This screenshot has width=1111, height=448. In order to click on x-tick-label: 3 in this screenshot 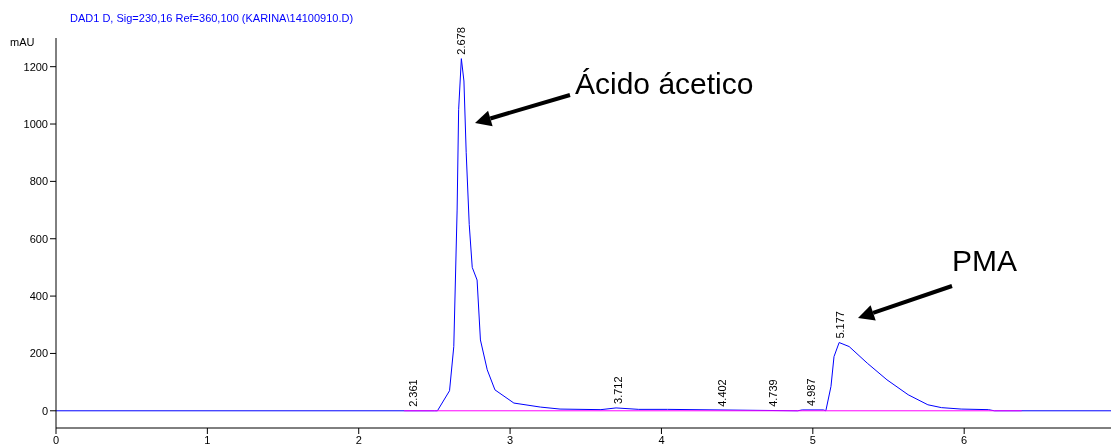, I will do `click(510, 439)`.